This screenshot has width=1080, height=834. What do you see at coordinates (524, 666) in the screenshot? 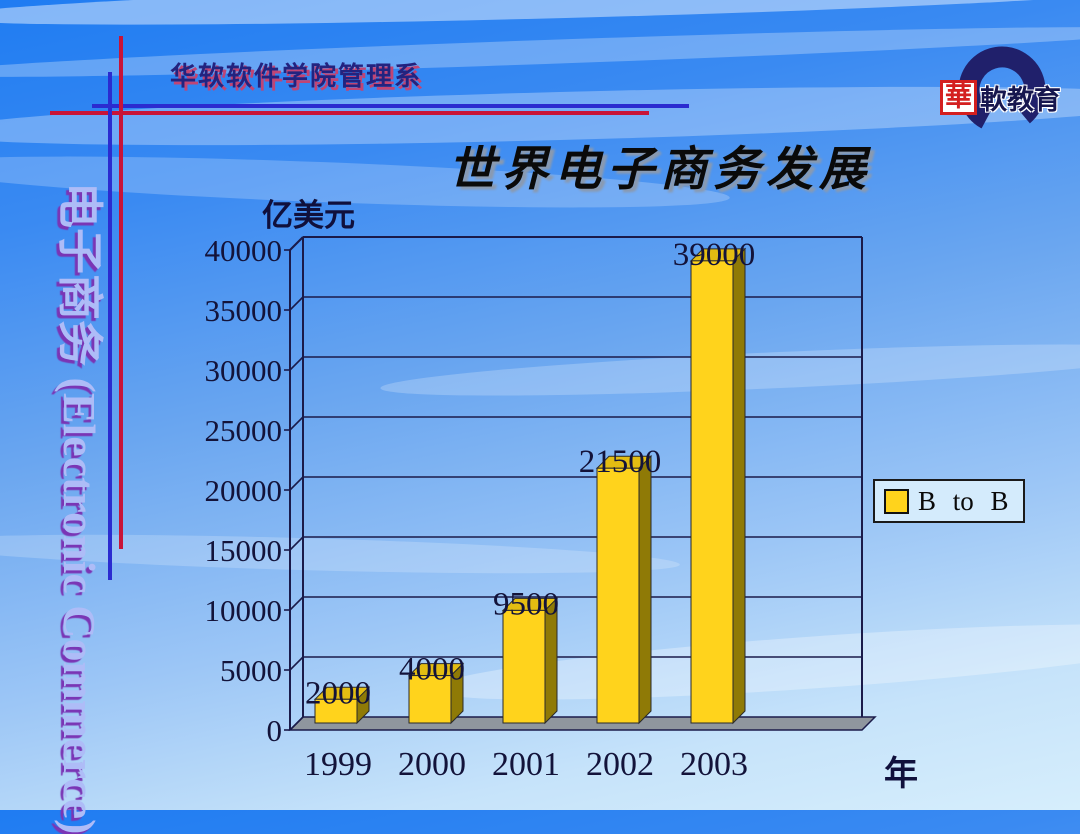
I see `bar-2001` at bounding box center [524, 666].